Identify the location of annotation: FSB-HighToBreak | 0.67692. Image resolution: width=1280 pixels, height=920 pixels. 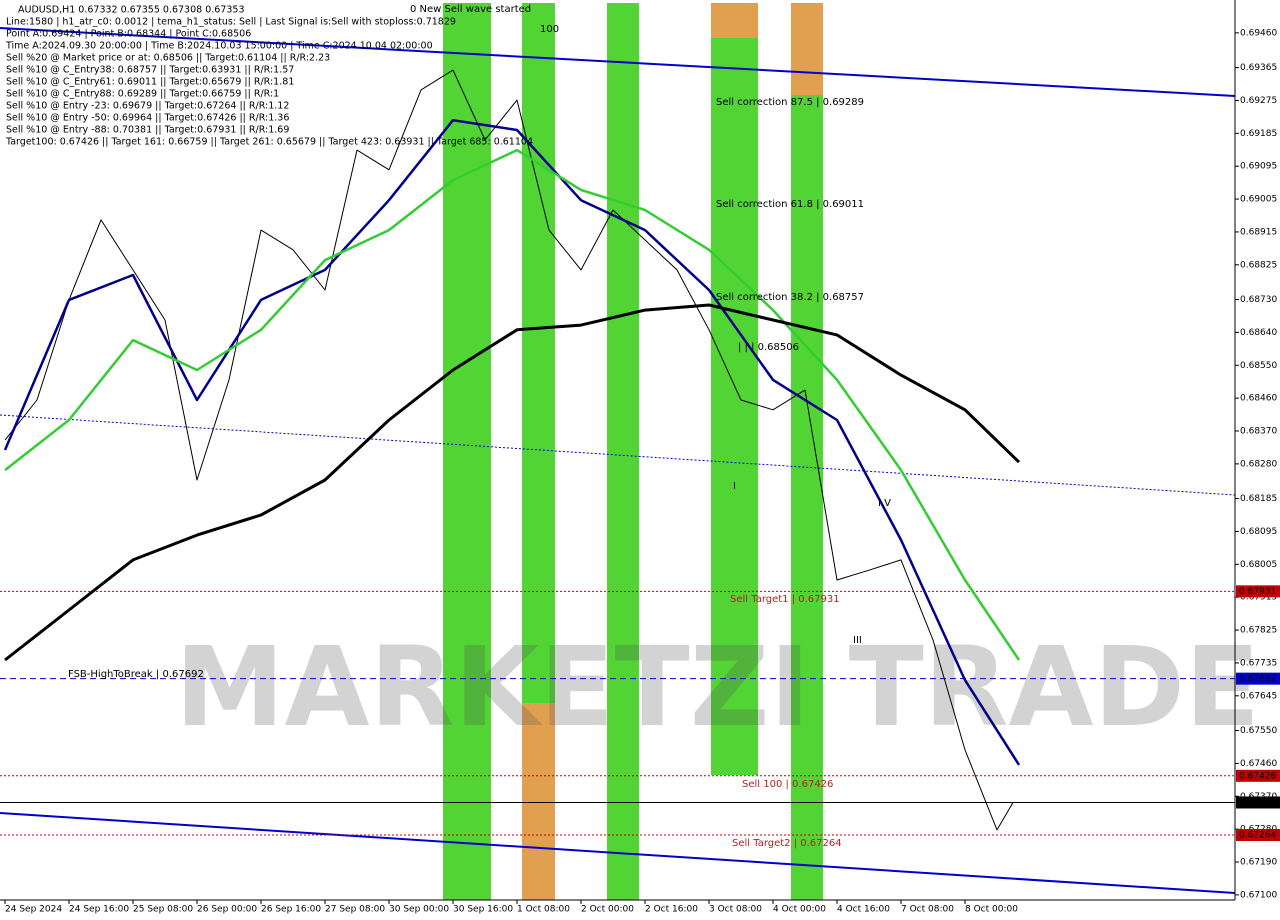
(136, 674).